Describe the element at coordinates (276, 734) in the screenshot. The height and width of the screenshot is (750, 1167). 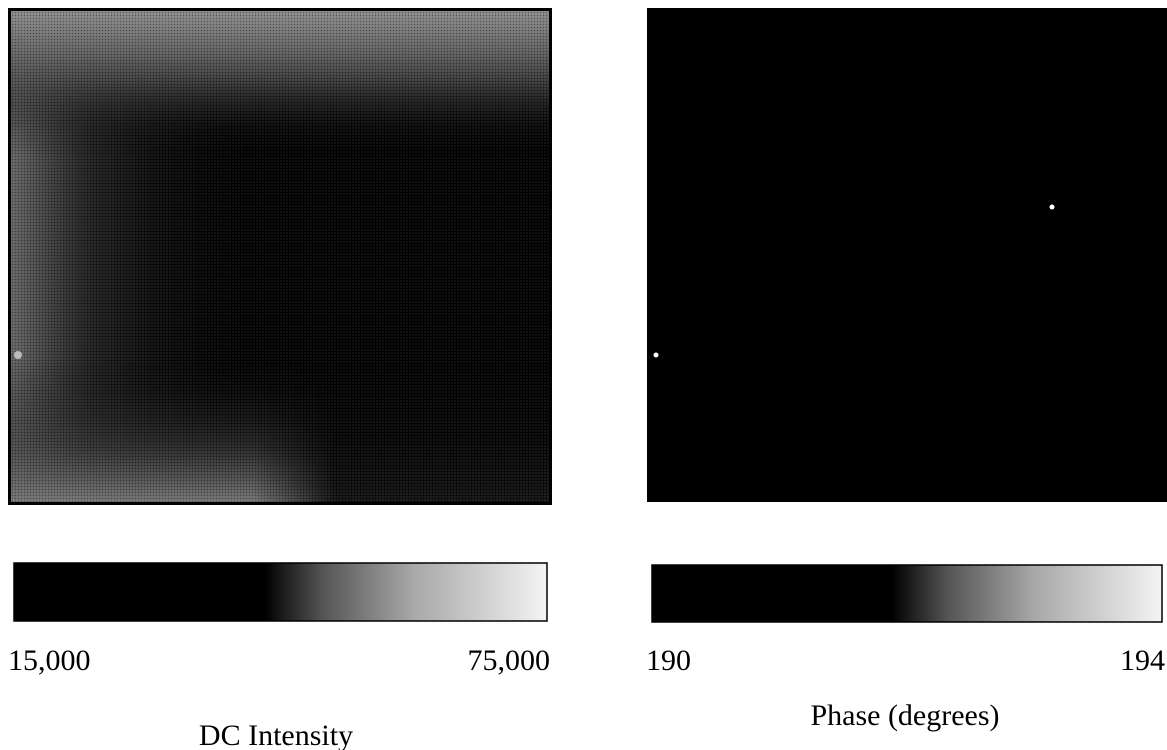
I see `colorbar-title: DC Intensity` at that location.